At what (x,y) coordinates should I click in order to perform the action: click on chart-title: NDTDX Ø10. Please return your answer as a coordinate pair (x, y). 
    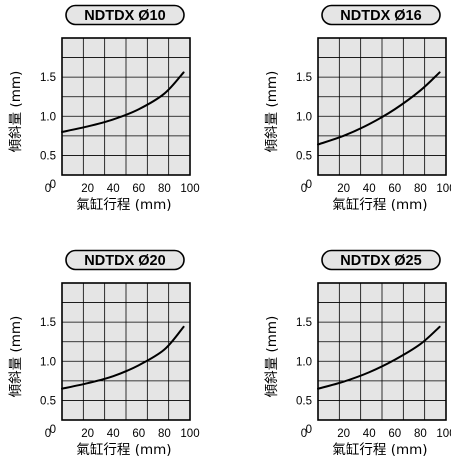
    Looking at the image, I should click on (124, 16).